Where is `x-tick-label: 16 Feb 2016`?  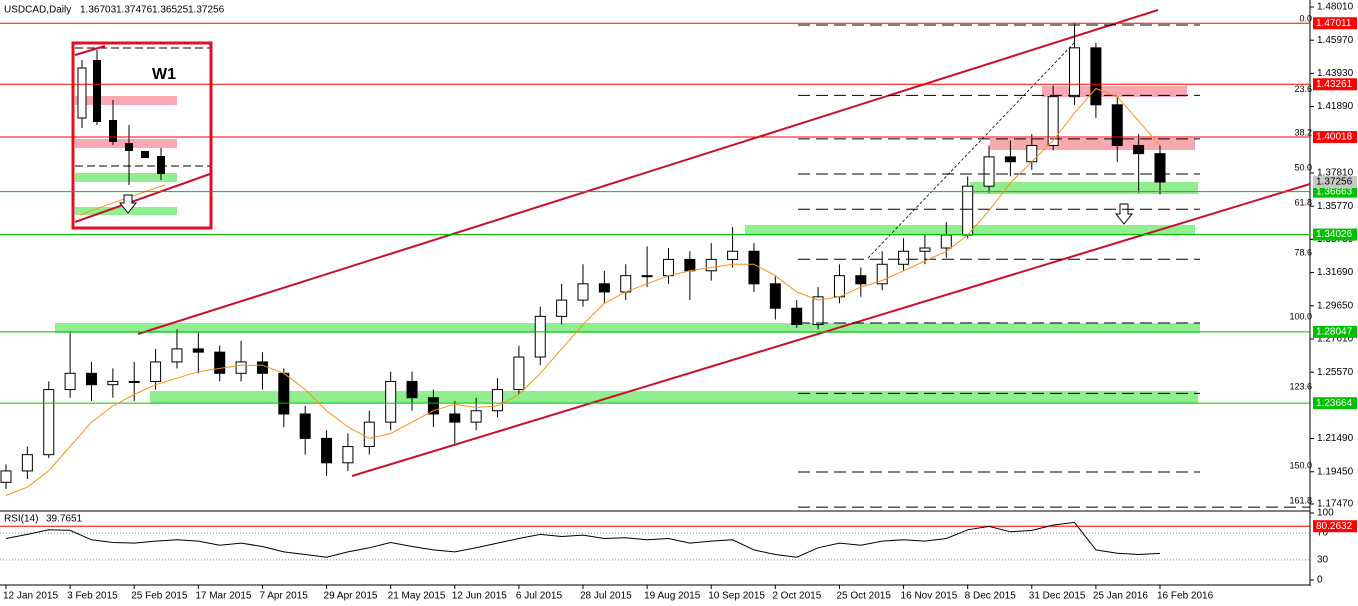
x-tick-label: 16 Feb 2016 is located at coordinates (1185, 596).